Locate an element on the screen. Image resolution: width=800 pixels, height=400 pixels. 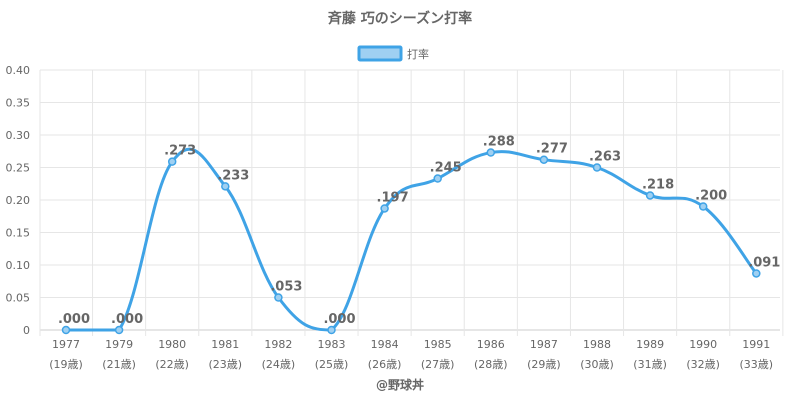
x-tick-label: 1982 is located at coordinates (278, 344).